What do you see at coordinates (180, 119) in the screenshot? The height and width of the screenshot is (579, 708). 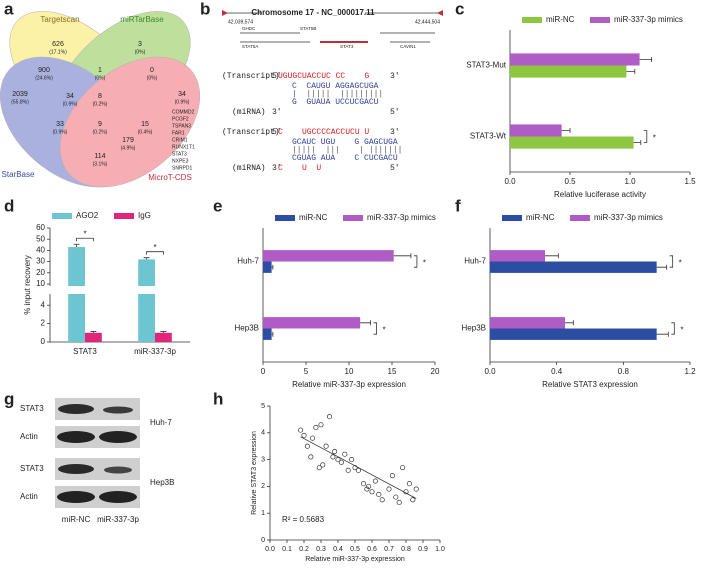 I see `gene-name: PCGF2` at bounding box center [180, 119].